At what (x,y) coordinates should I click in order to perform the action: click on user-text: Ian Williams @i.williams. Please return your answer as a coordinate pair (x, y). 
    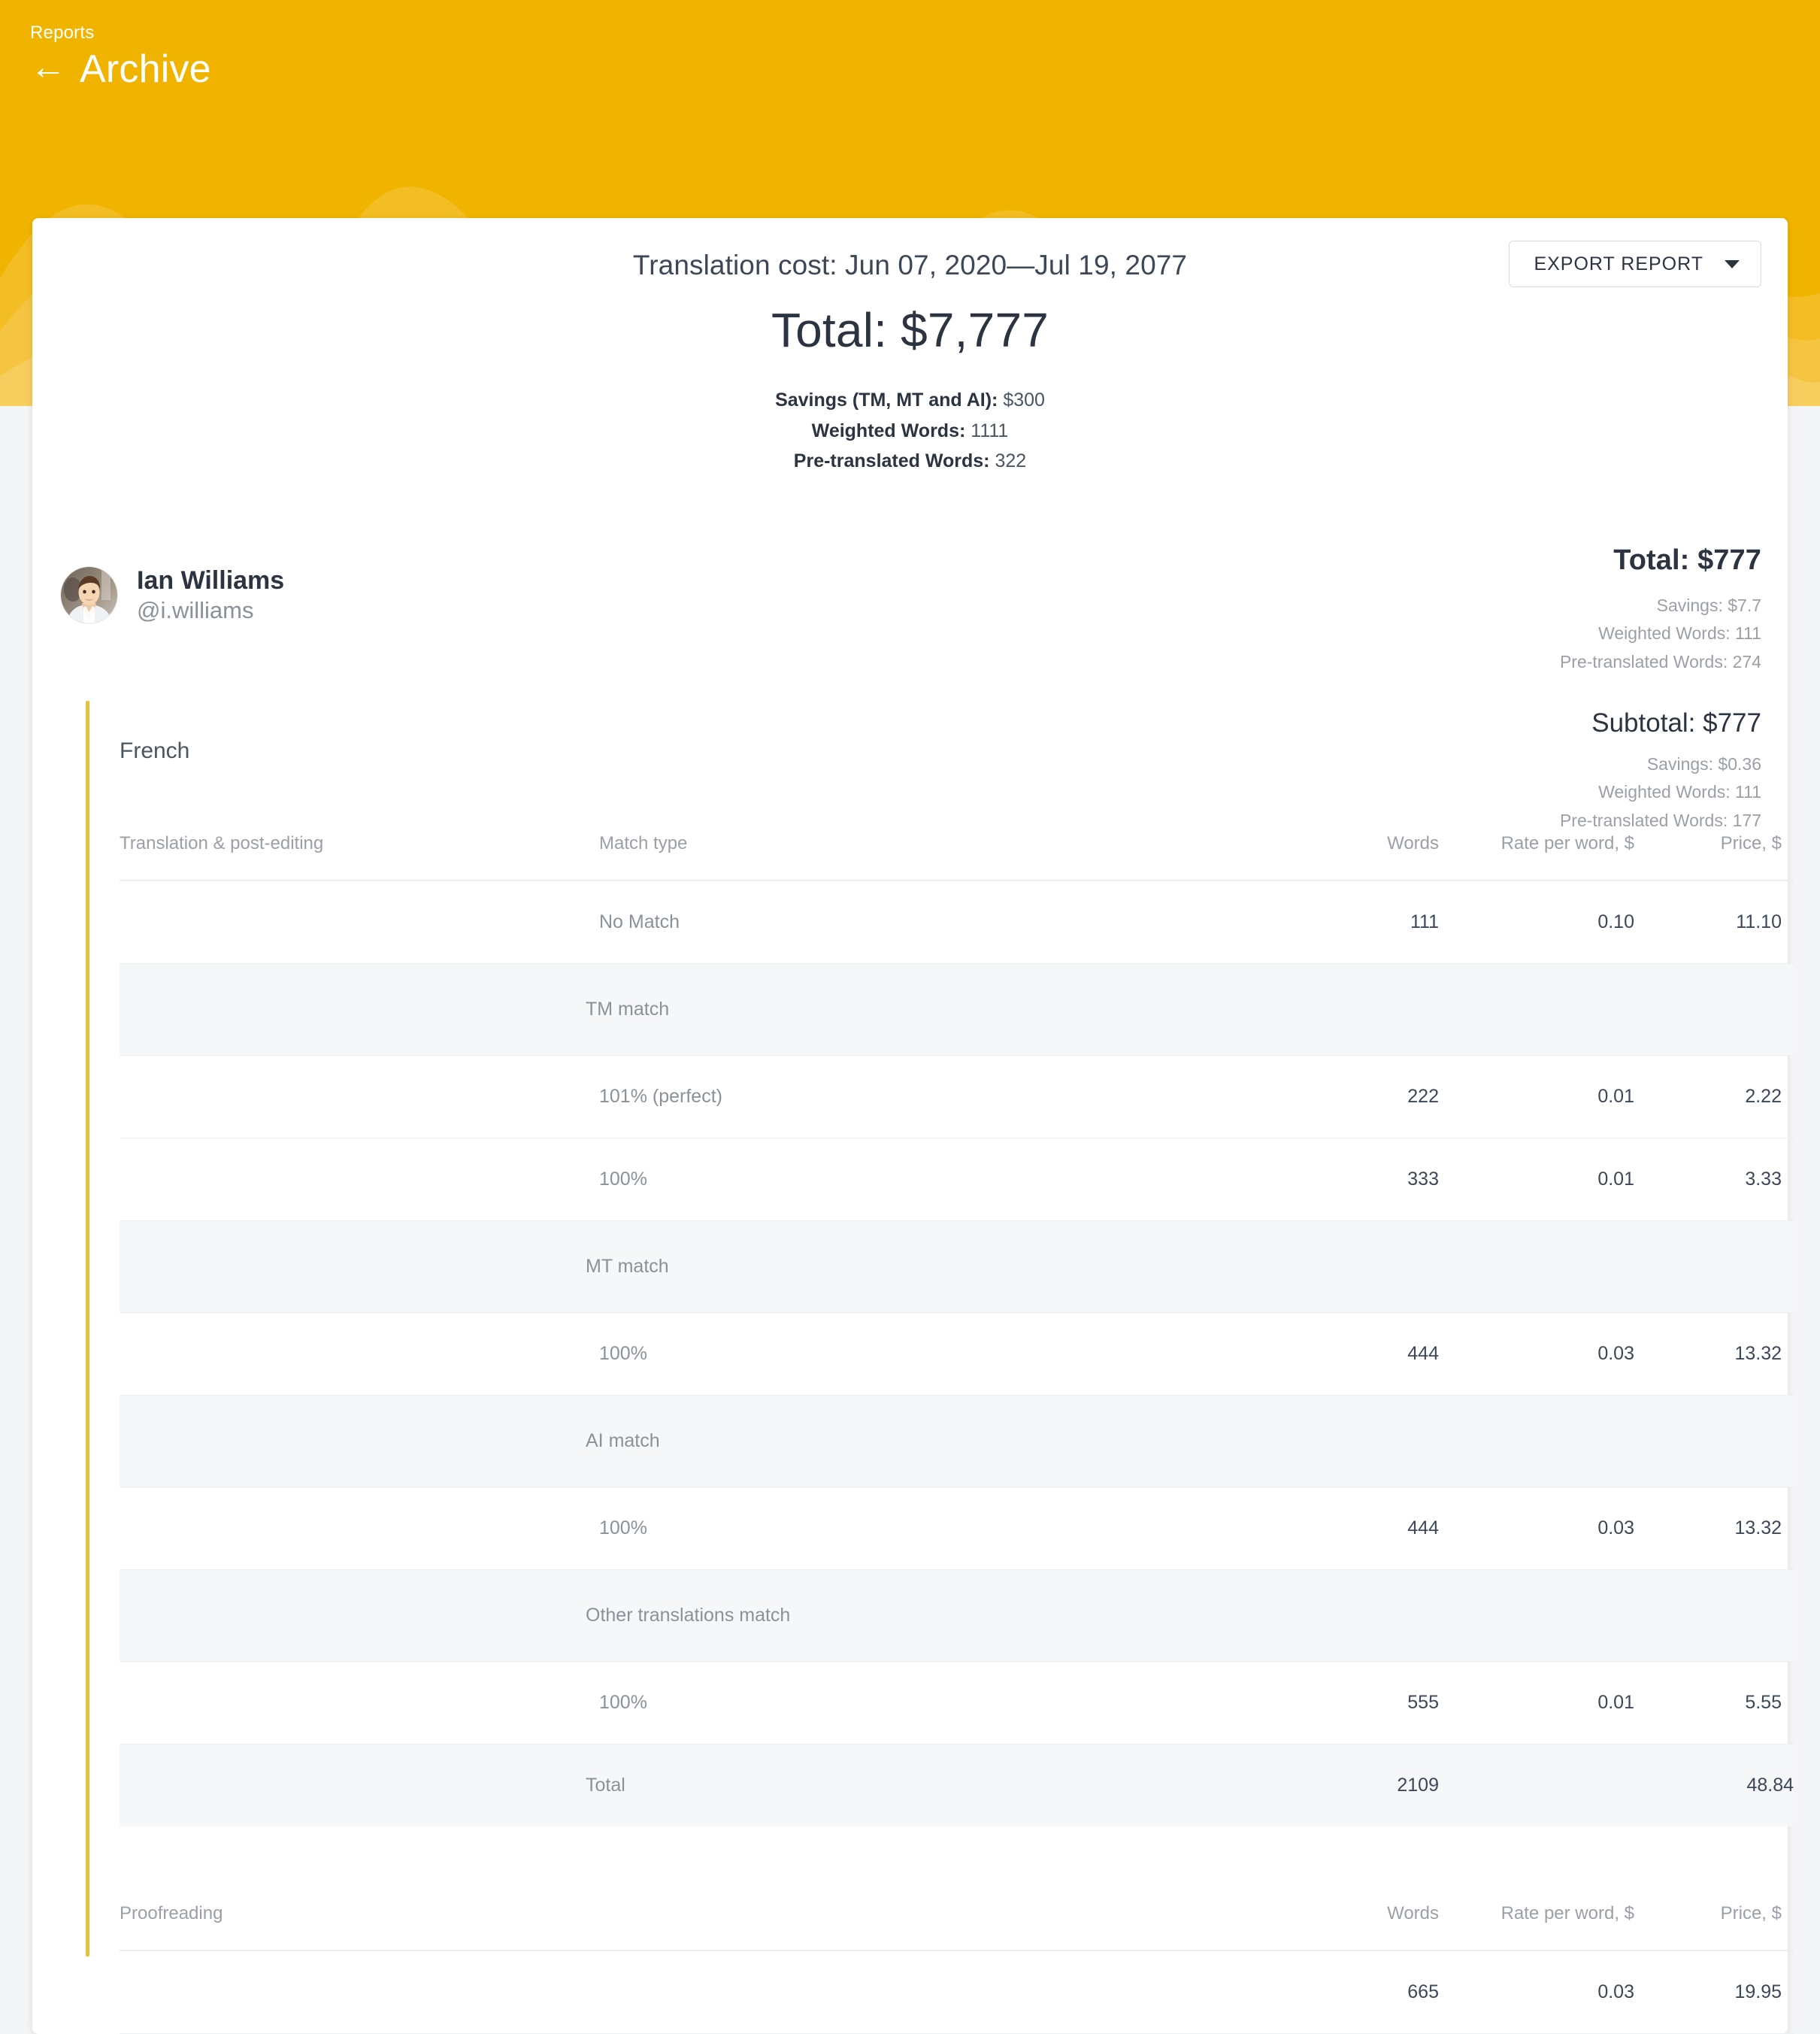
    Looking at the image, I should click on (211, 595).